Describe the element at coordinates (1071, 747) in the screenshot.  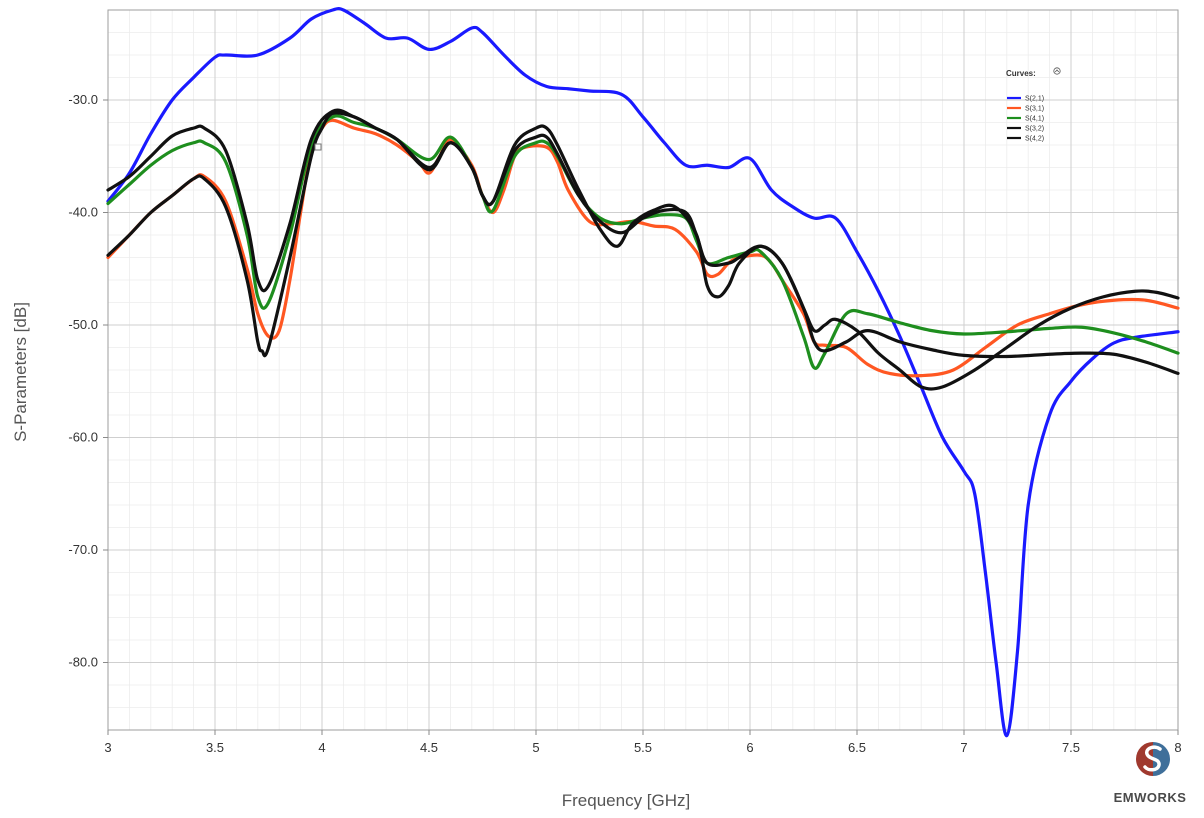
I see `x-tick-label: 7.5` at that location.